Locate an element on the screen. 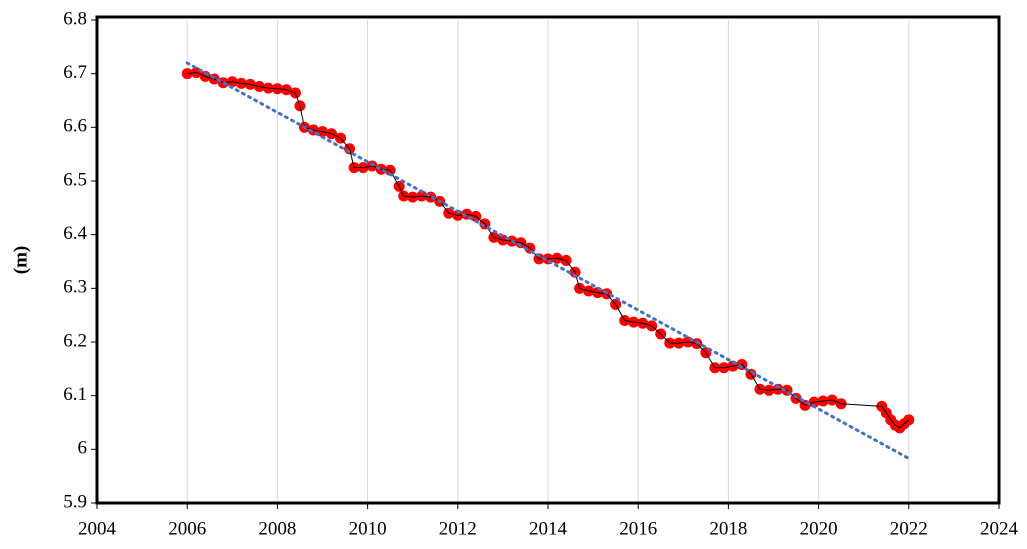 This screenshot has width=1027, height=549. y-tick-label: 6.7 is located at coordinates (75, 72).